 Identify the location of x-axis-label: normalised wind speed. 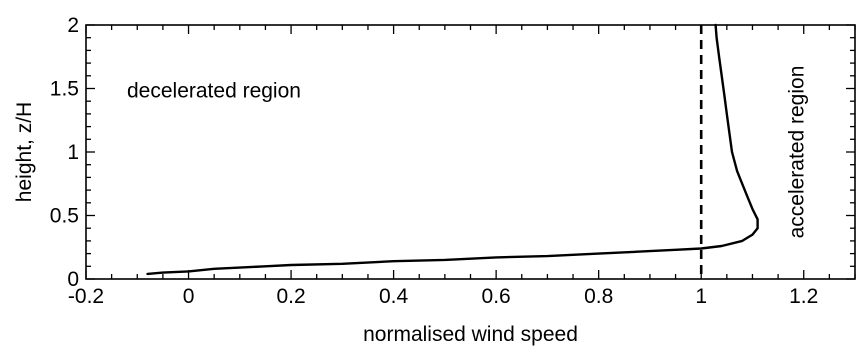
(470, 334).